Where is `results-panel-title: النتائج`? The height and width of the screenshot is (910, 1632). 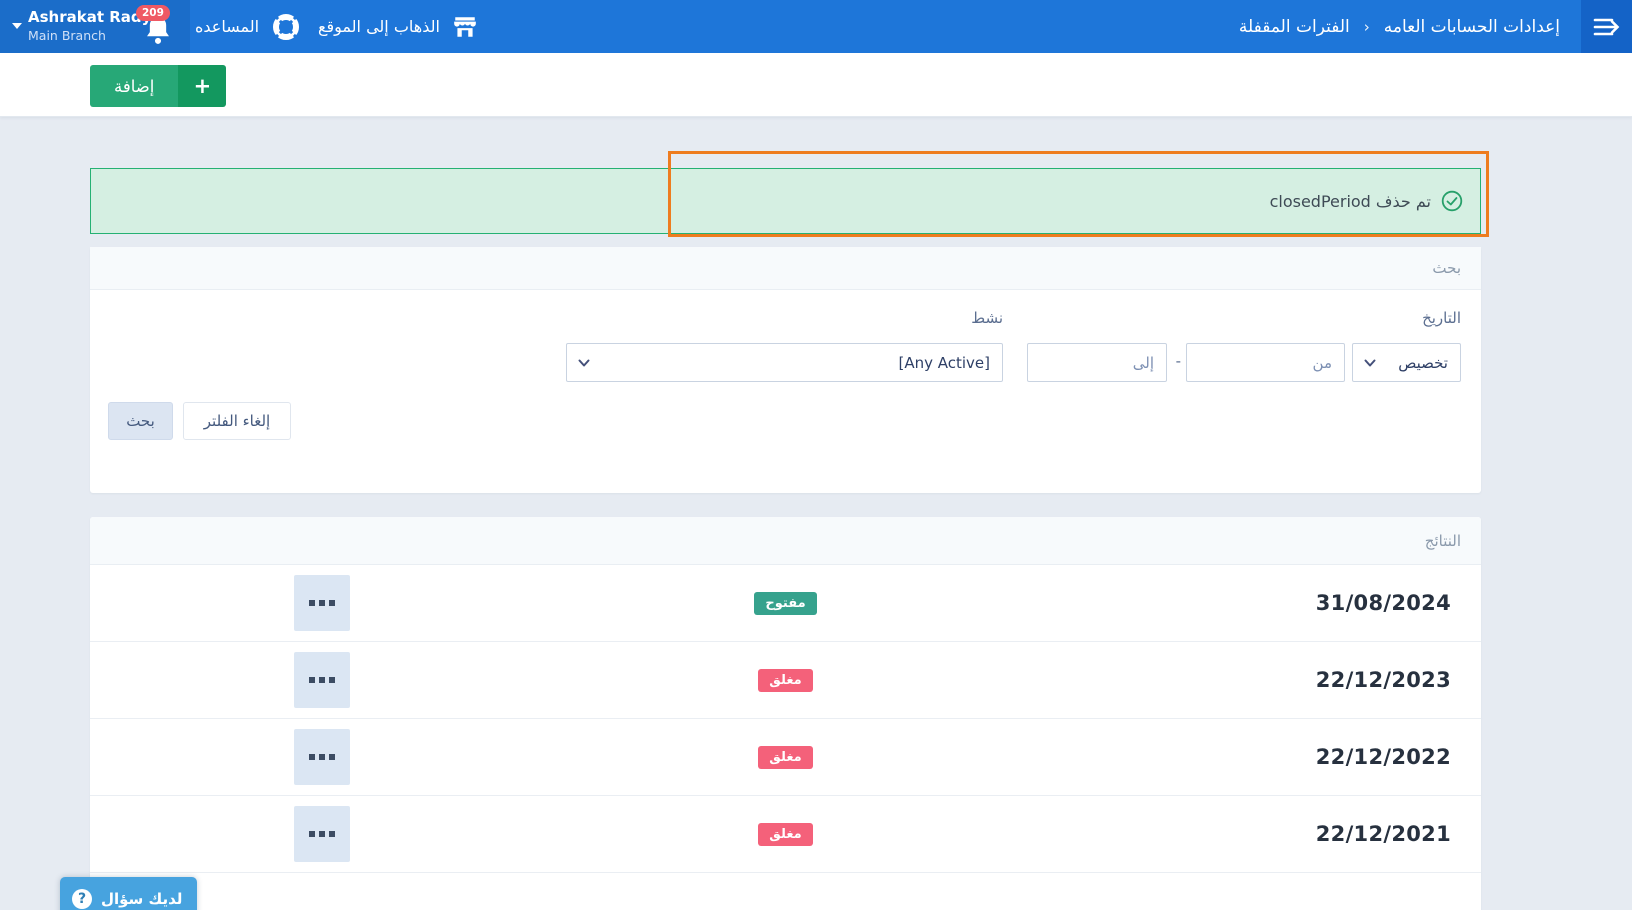 results-panel-title: النتائج is located at coordinates (785, 541).